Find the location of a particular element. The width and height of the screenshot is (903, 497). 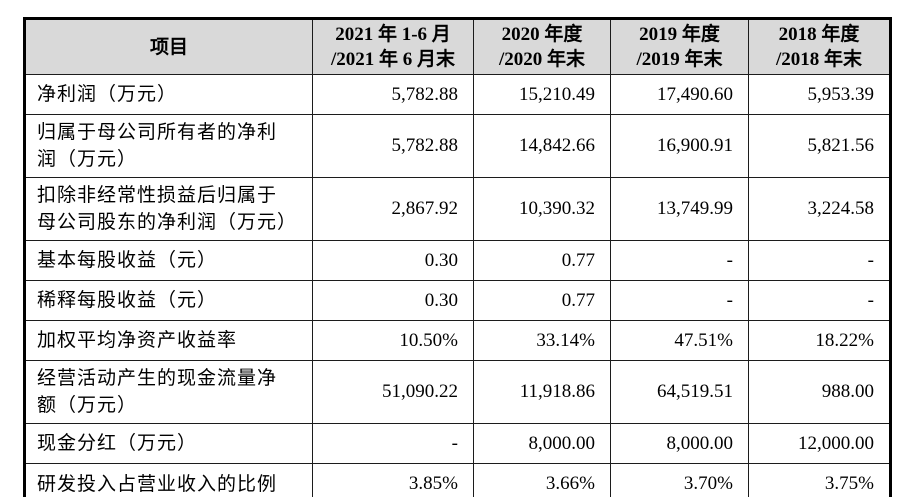

cell-value: 2,867.92 is located at coordinates (393, 209).